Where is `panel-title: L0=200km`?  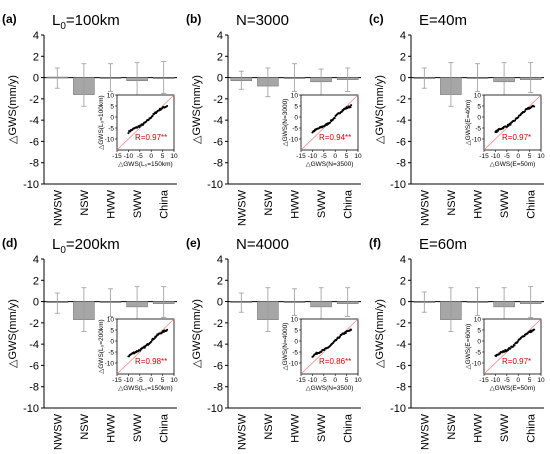 panel-title: L0=200km is located at coordinates (86, 246).